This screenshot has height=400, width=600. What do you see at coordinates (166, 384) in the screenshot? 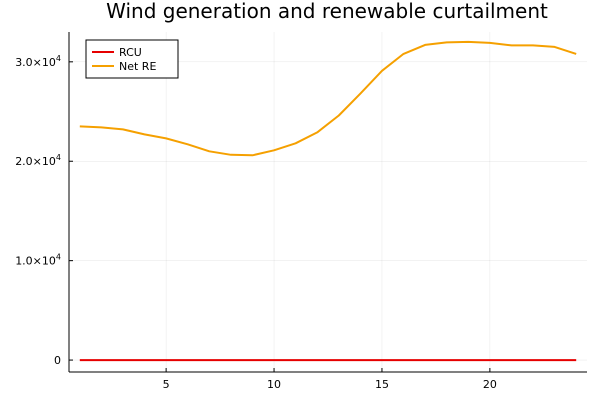
I see `x-tick-label: 5` at bounding box center [166, 384].